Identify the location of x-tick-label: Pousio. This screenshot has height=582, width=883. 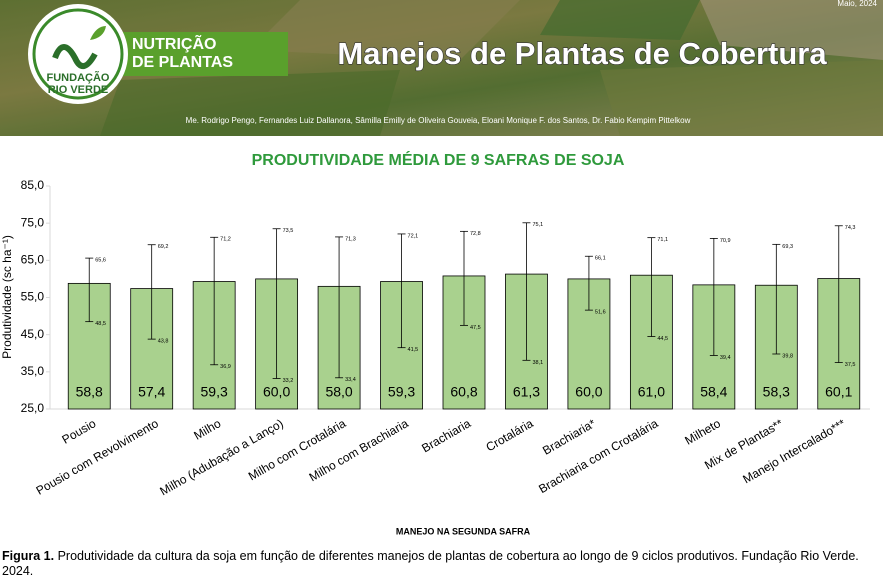
(79, 431).